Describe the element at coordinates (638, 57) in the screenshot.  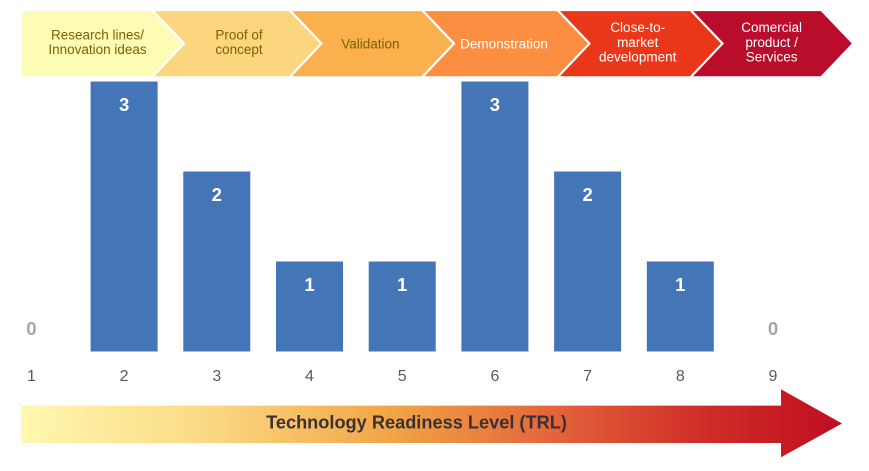
I see `svg-text: development` at that location.